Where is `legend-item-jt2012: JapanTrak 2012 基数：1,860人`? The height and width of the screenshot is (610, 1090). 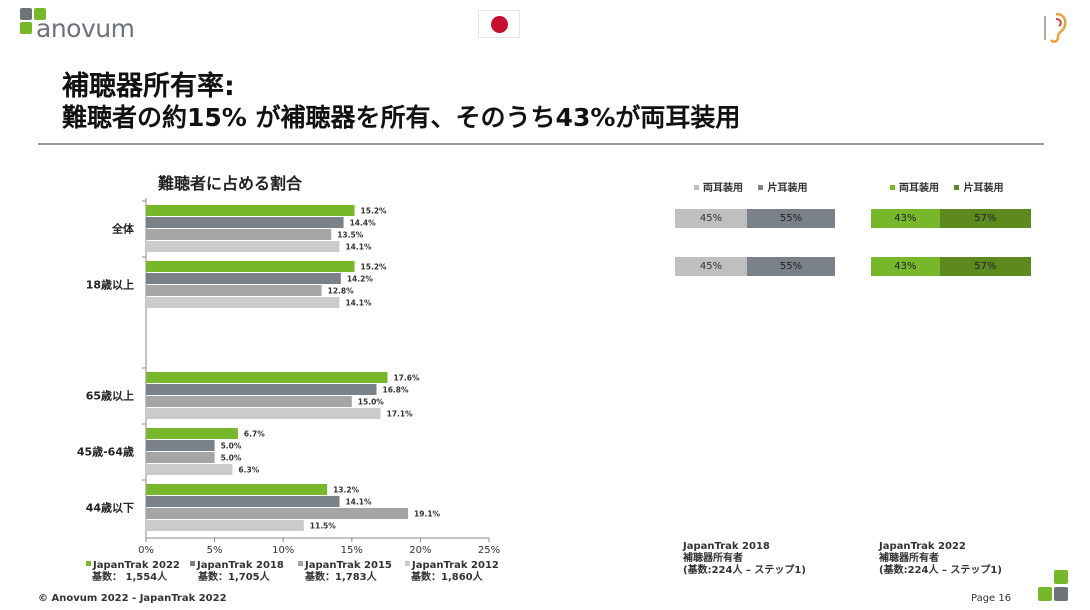 legend-item-jt2012: JapanTrak 2012 基数：1,860人 is located at coordinates (452, 572).